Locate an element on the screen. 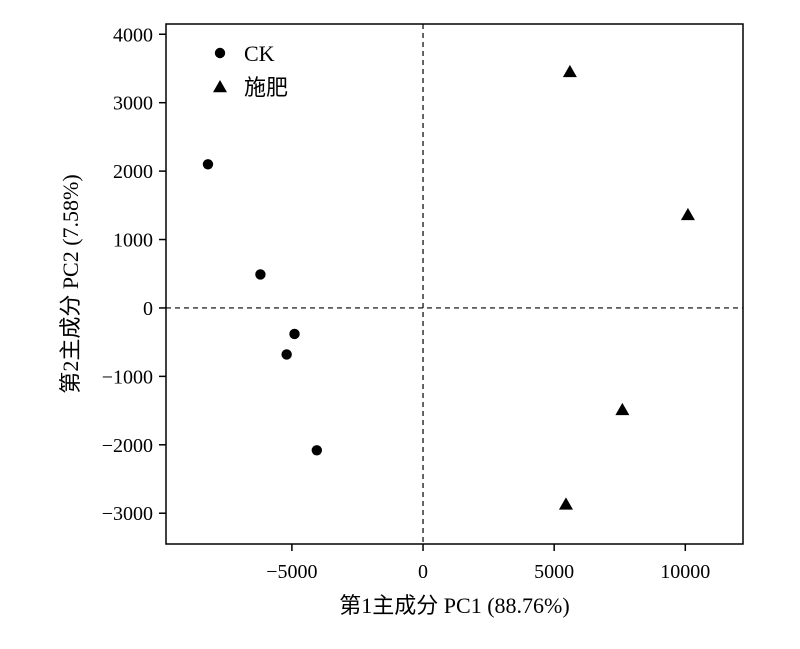 The image size is (800, 649). y-axis-label: 第2主成分 PC2 (7.58%) is located at coordinates (70, 283).